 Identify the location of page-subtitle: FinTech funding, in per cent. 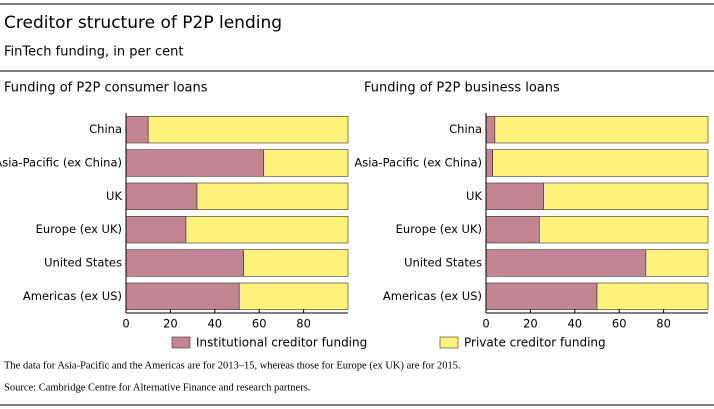
(94, 52).